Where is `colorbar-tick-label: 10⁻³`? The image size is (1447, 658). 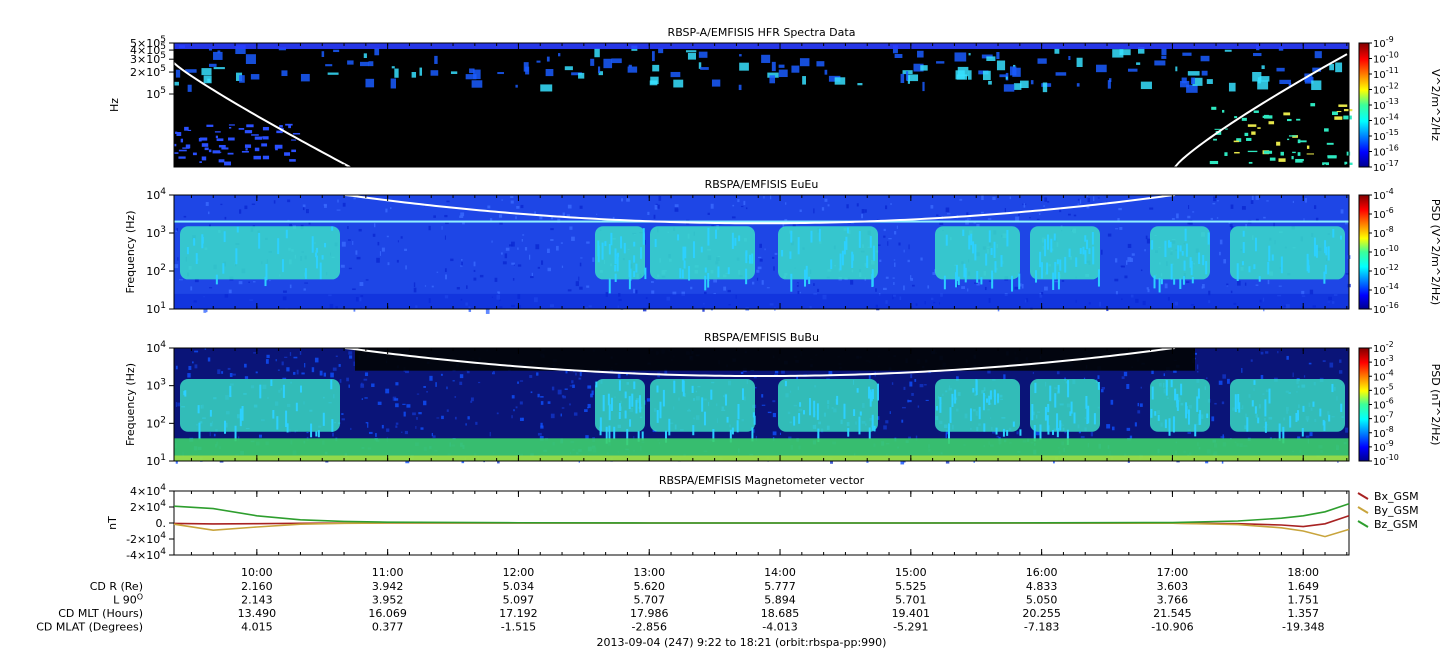 colorbar-tick-label: 10⁻³ is located at coordinates (1383, 361).